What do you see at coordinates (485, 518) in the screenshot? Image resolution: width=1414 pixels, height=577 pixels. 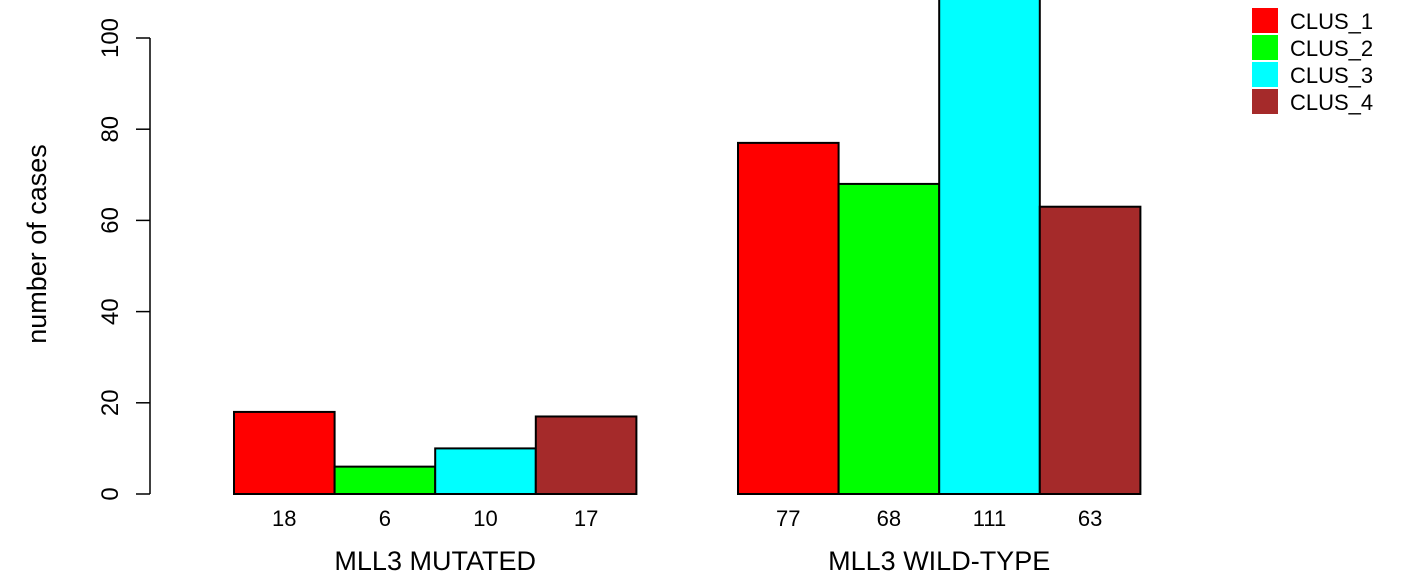 I see `value-label: 10` at bounding box center [485, 518].